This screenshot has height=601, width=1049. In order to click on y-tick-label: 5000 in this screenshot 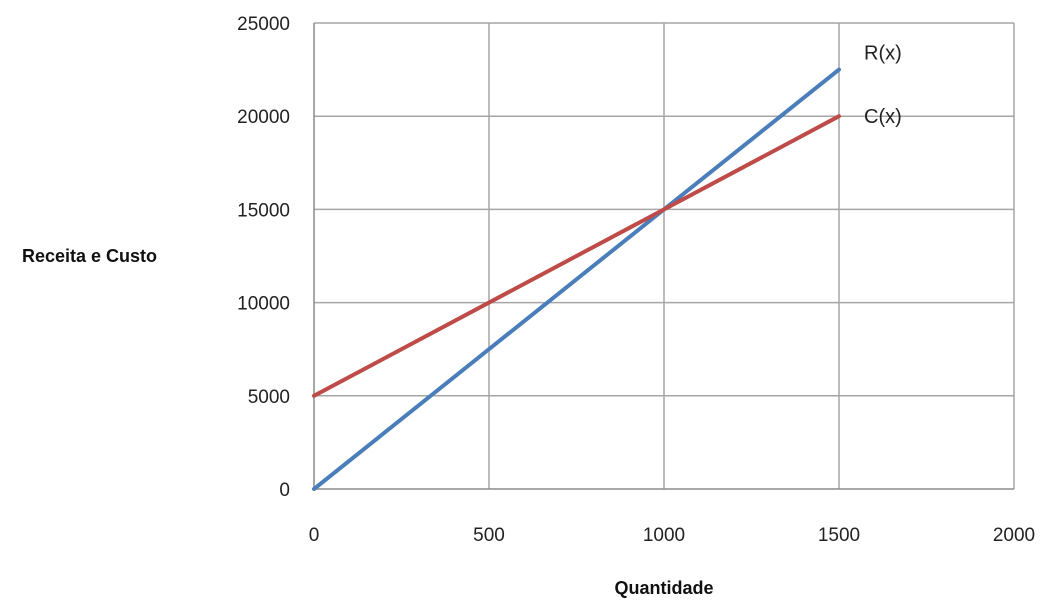, I will do `click(269, 397)`.